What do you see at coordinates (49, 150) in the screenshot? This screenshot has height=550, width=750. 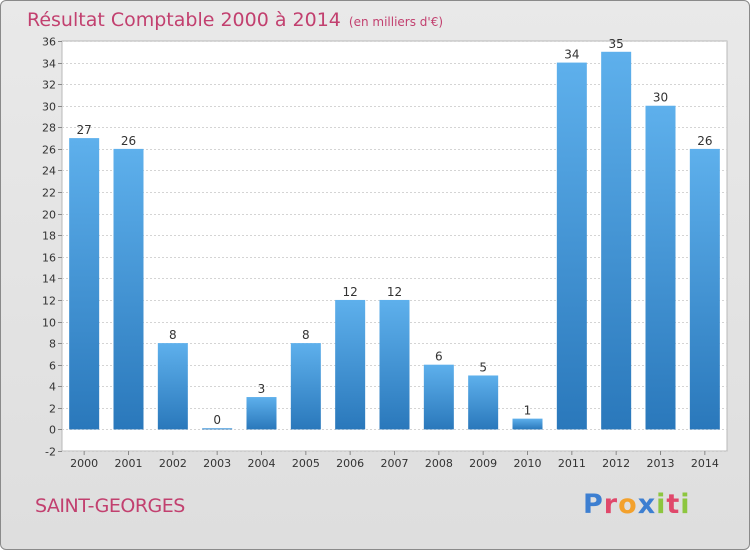 I see `y-tick-label: 26` at bounding box center [49, 150].